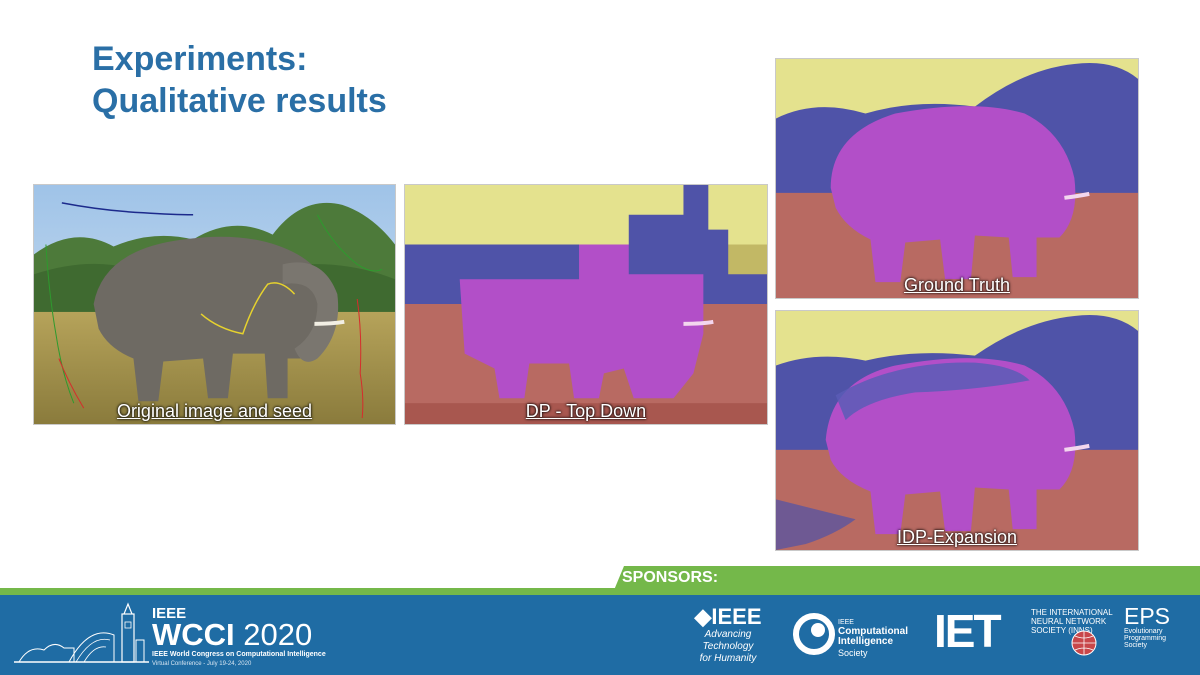 This screenshot has width=1200, height=675. Describe the element at coordinates (1084, 643) in the screenshot. I see `inns-globe-icon` at that location.